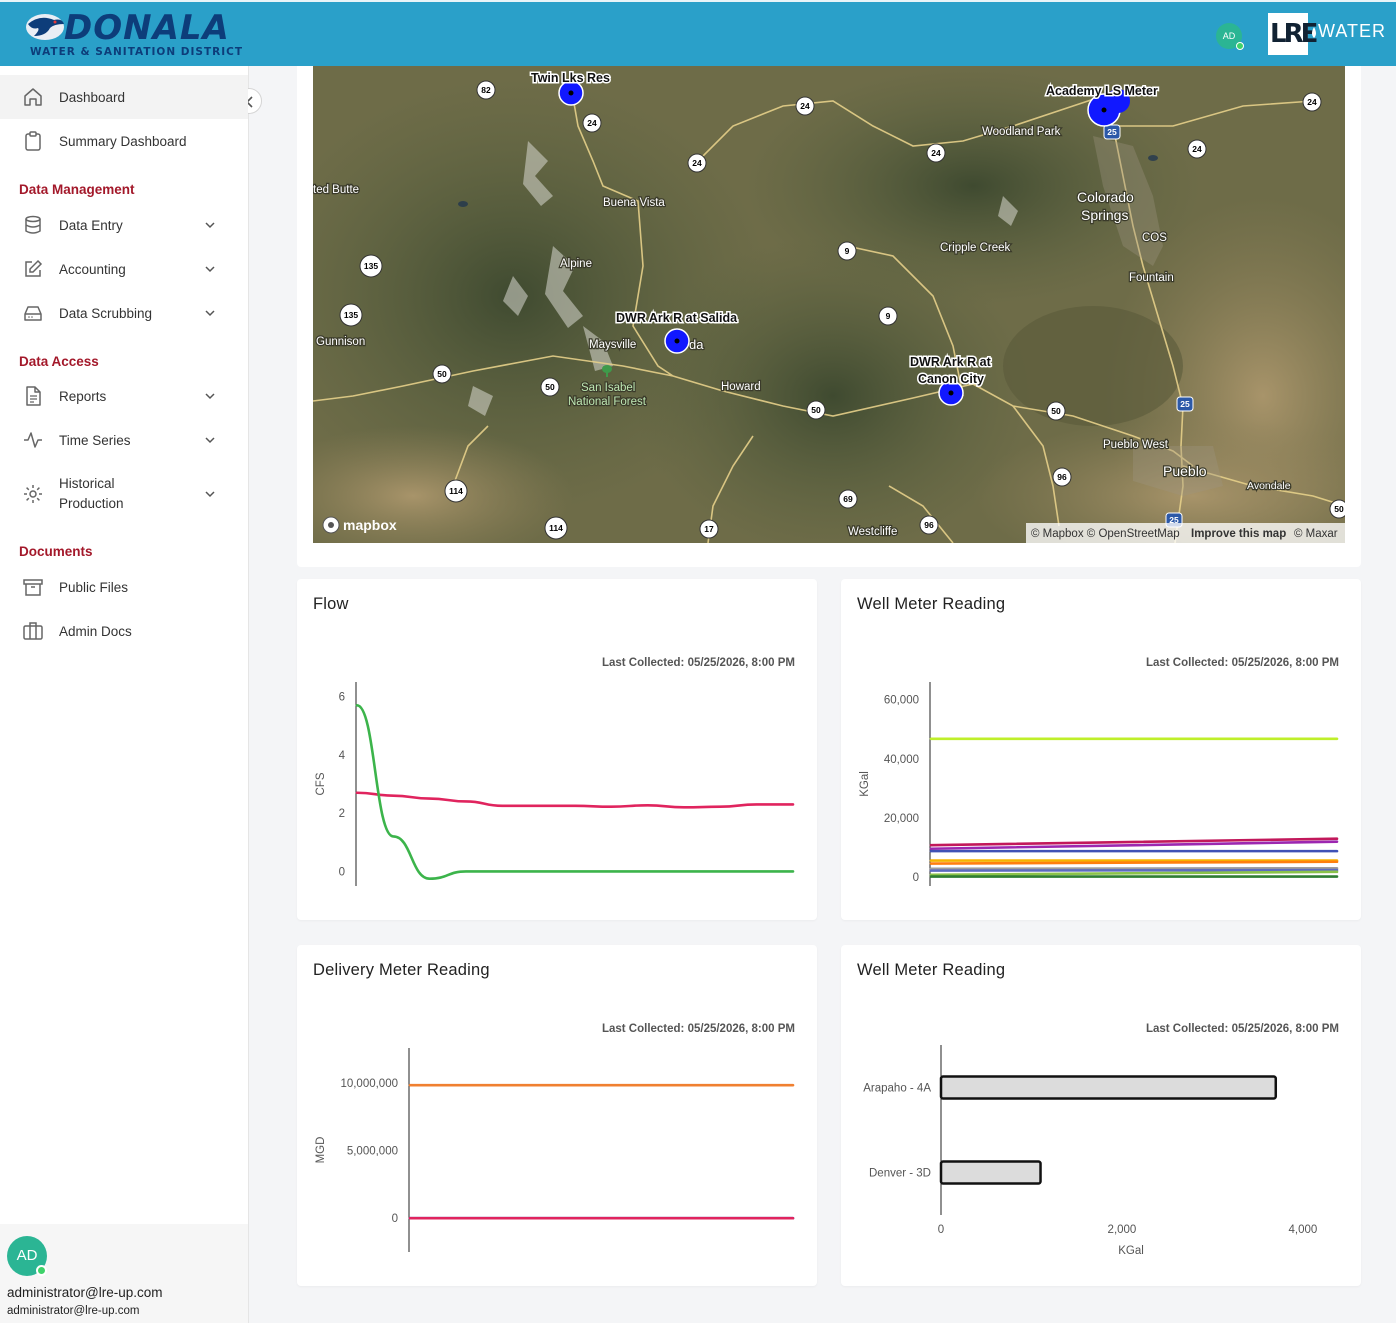  I want to click on map-place: ted Butte, so click(336, 190).